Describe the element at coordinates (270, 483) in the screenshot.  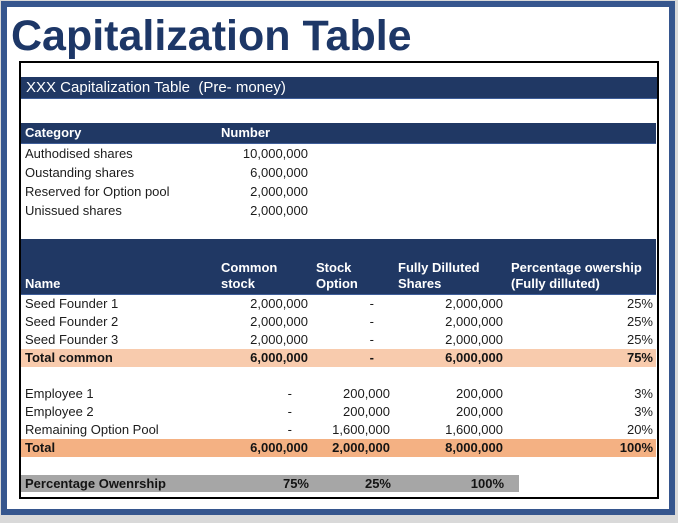
I see `percentage-ownership-band: Percentage Owenrship 75% 25% 100%` at that location.